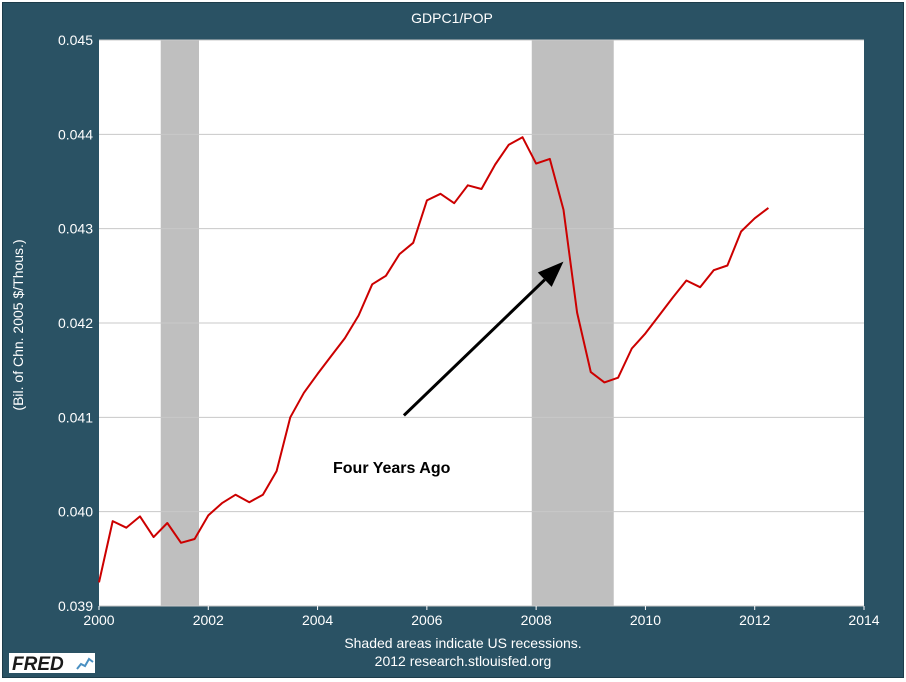 The image size is (906, 682). Describe the element at coordinates (75, 134) in the screenshot. I see `y-tick-label: 0.044` at that location.